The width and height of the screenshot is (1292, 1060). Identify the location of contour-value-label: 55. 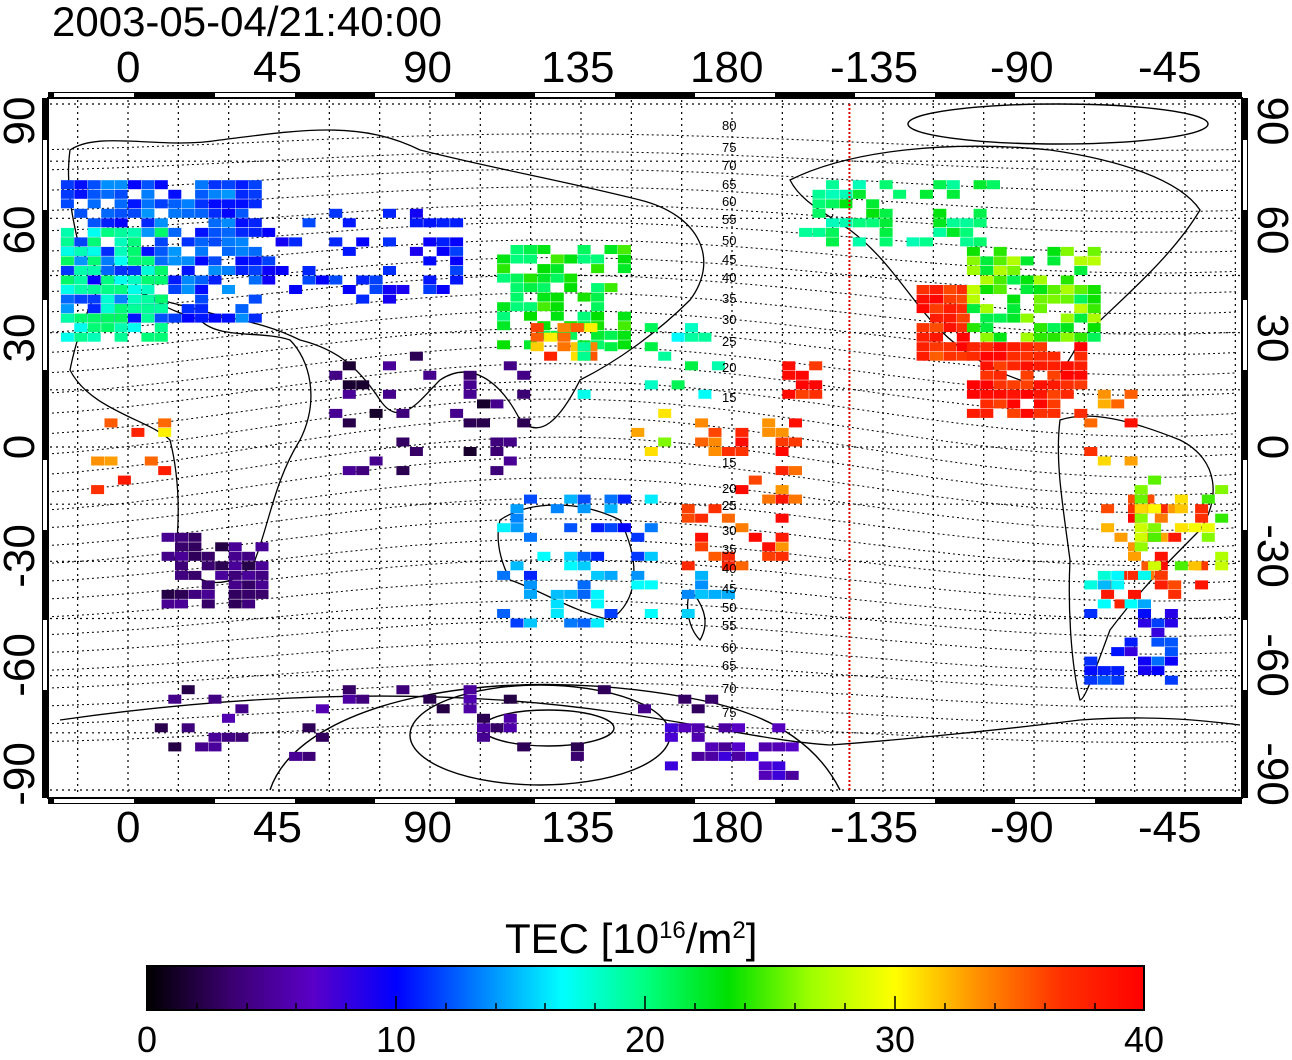
(729, 625).